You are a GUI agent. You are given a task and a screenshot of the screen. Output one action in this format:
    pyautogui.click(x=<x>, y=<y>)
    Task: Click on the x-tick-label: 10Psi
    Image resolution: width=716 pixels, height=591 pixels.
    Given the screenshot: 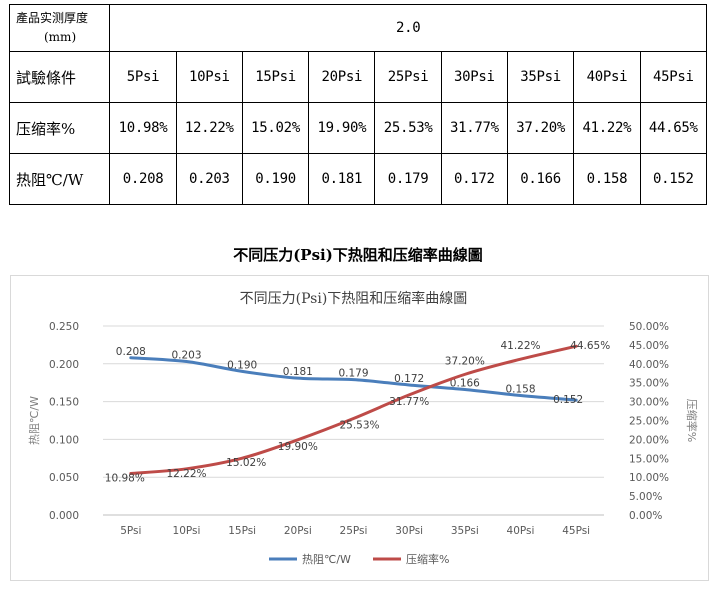 What is the action you would take?
    pyautogui.click(x=187, y=531)
    